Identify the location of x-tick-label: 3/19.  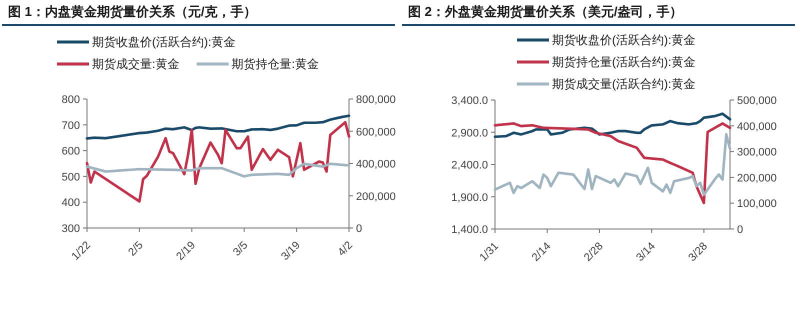
(291, 251).